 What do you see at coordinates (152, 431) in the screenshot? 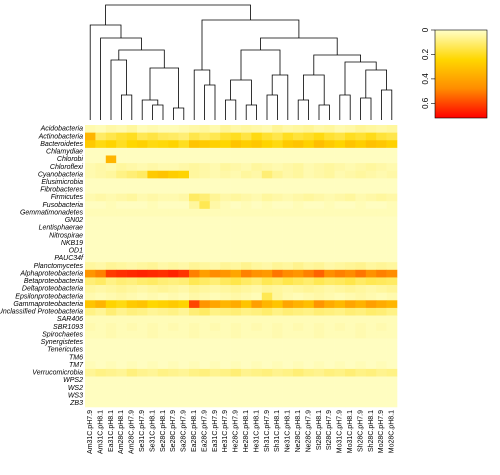
I see `column-label: Se31C.pH8.1` at bounding box center [152, 431].